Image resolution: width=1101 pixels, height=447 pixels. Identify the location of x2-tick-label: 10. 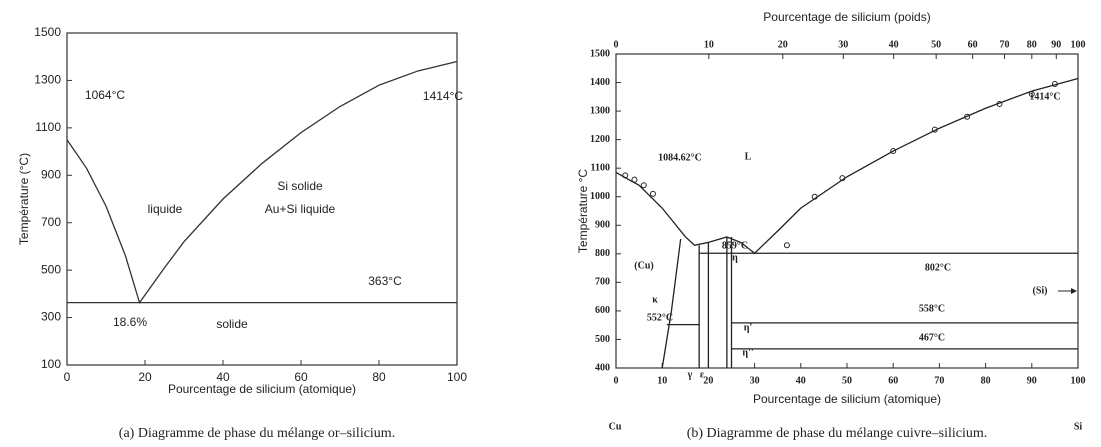
(709, 44).